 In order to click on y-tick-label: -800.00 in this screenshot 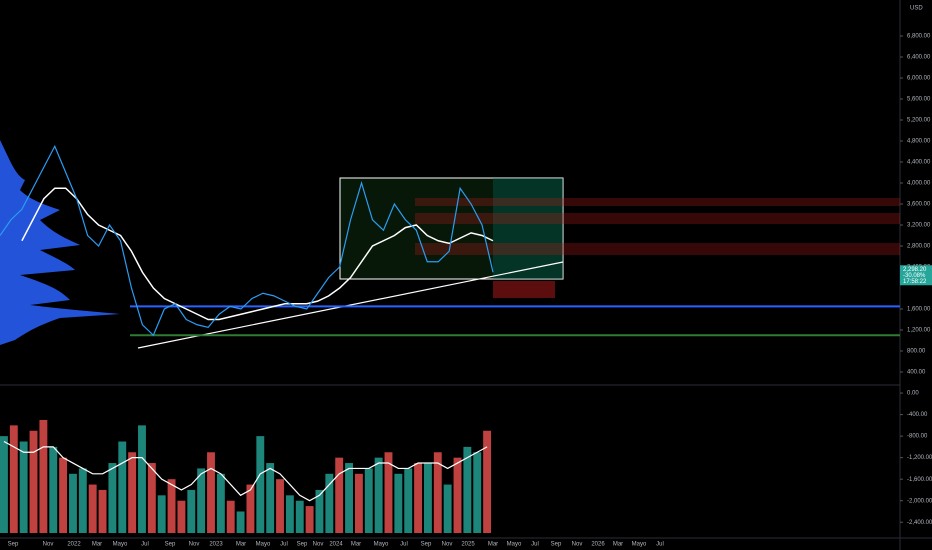, I will do `click(917, 437)`.